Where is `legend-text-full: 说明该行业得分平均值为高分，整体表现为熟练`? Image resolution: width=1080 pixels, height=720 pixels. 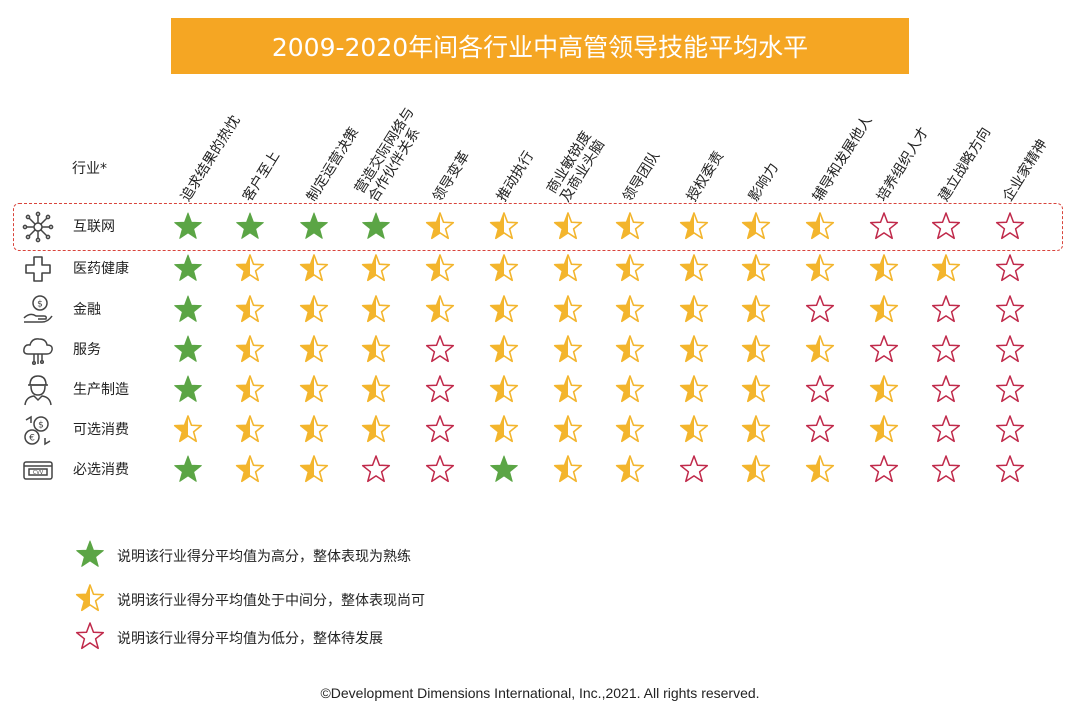 legend-text-full: 说明该行业得分平均值为高分，整体表现为熟练 is located at coordinates (264, 557).